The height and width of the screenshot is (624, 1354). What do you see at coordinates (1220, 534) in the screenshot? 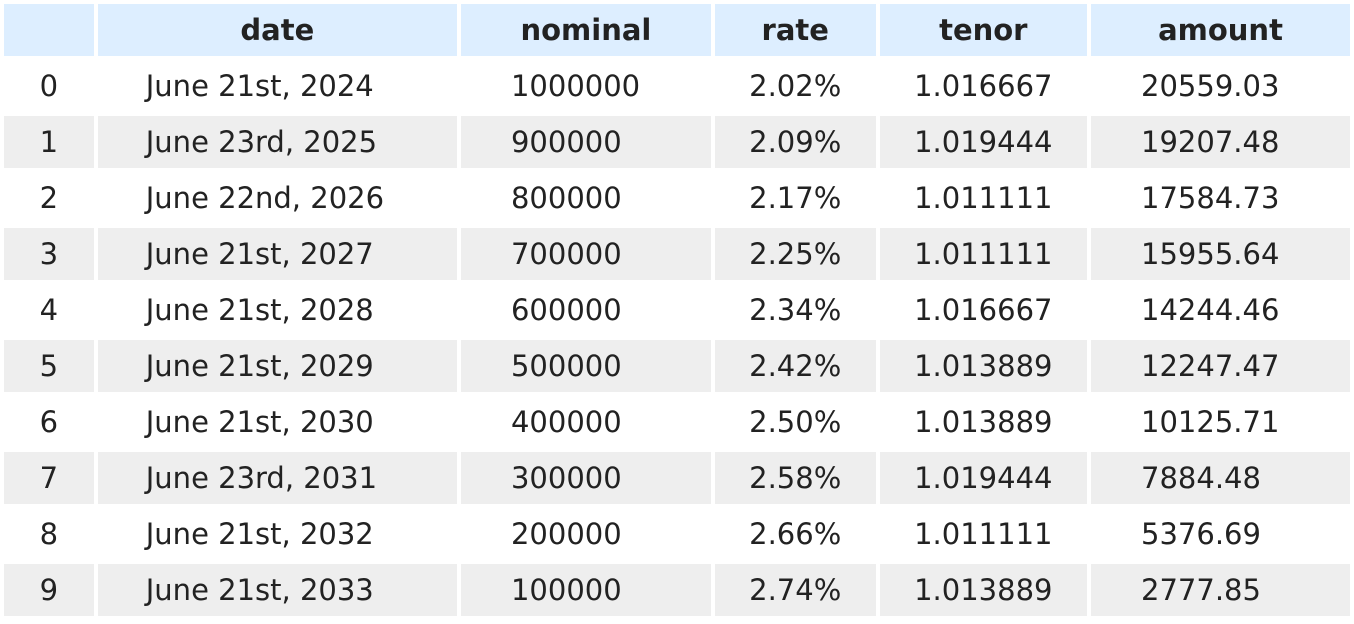
I see `amount-cell: 5376.69` at bounding box center [1220, 534].